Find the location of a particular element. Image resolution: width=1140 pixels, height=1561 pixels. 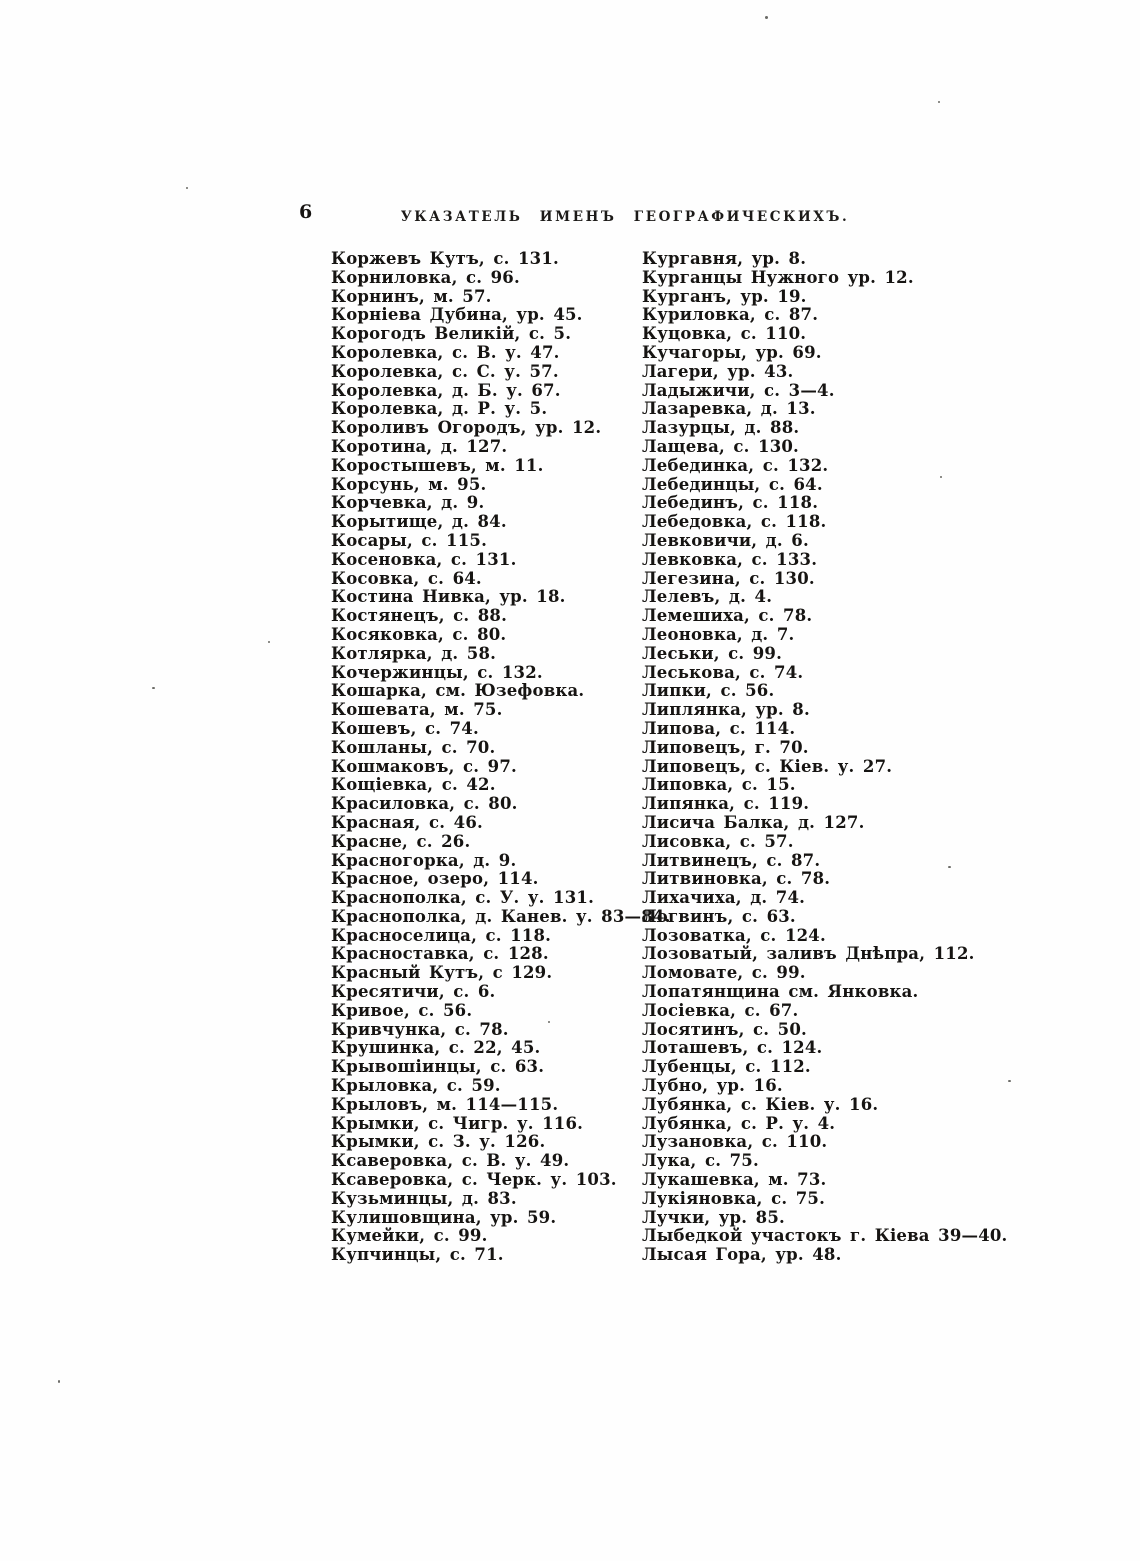

index-entry: Коротина, д. 127. is located at coordinates (419, 446).